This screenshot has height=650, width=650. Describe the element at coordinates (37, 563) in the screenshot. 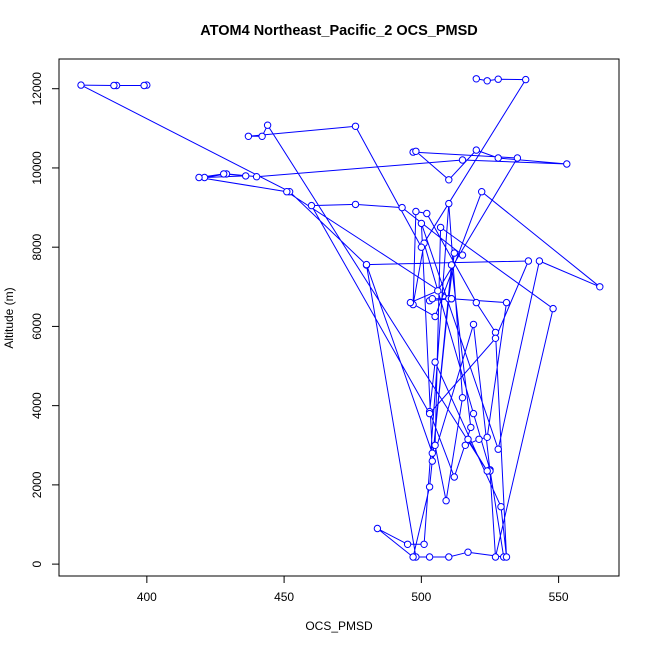

I see `y-tick-label: 0` at that location.